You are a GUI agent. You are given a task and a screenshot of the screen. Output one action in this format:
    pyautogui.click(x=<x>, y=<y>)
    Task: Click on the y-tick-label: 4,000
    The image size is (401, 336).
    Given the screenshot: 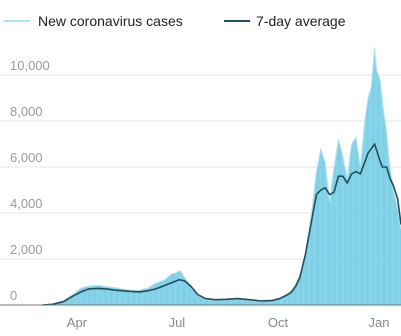 What is the action you would take?
    pyautogui.click(x=26, y=203)
    